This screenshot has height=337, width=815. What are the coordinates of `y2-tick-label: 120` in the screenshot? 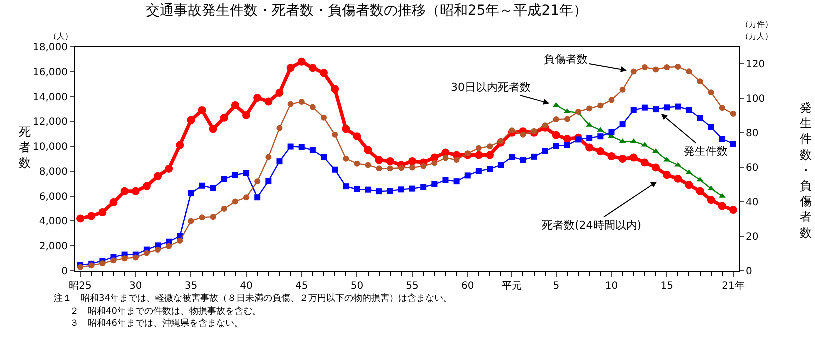 It's located at (756, 65).